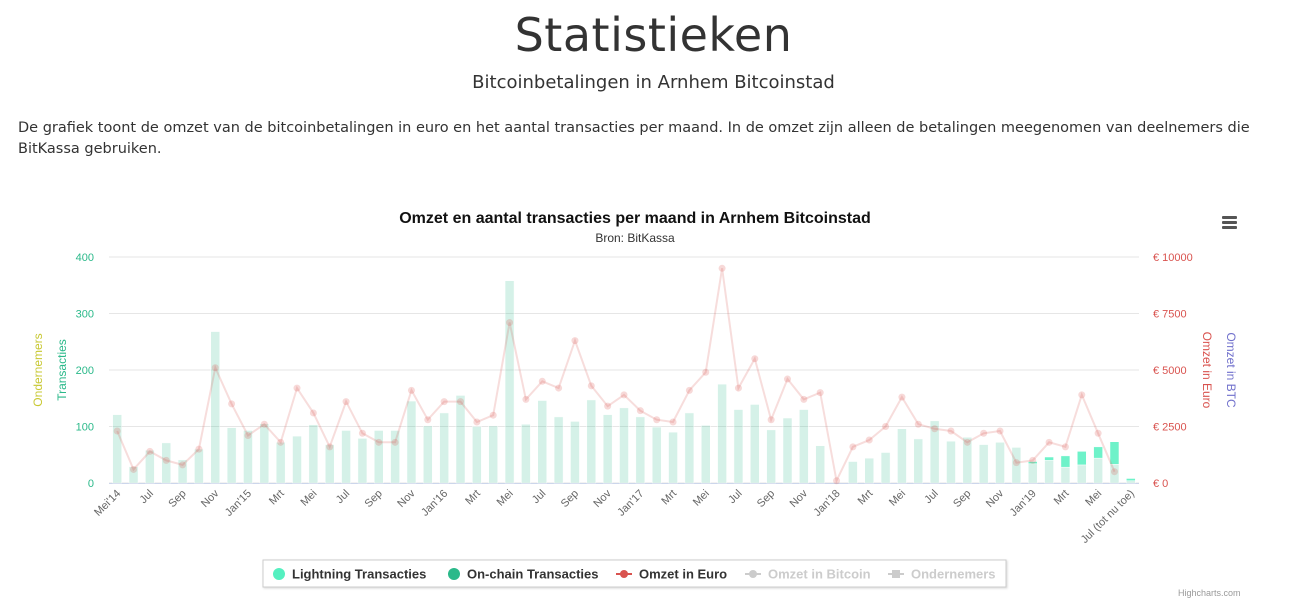 Image resolution: width=1307 pixels, height=610 pixels. Describe the element at coordinates (38, 369) in the screenshot. I see `y-axis-title-ondernemers: Ondernemers` at that location.